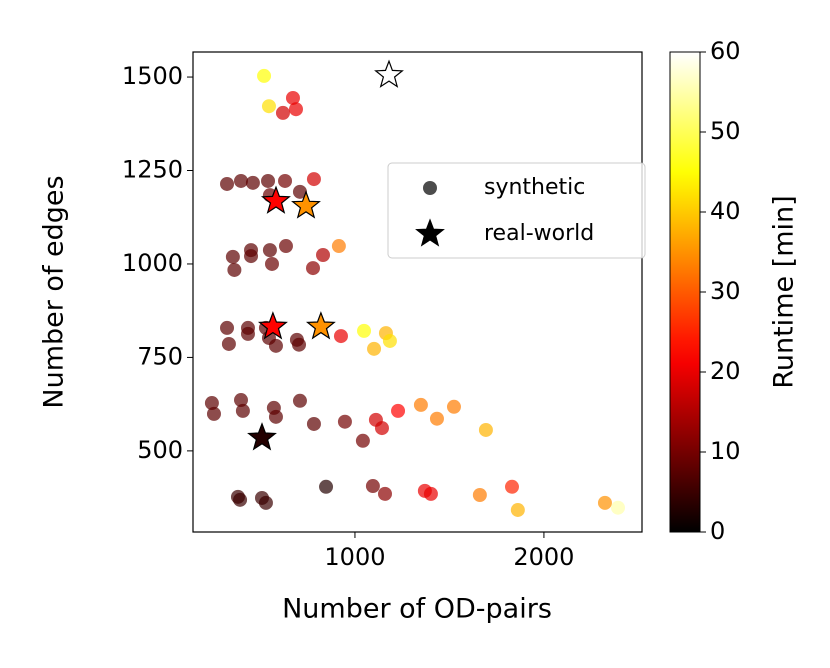  I want to click on x-axis-label: Number of OD-pairs, so click(417, 609).